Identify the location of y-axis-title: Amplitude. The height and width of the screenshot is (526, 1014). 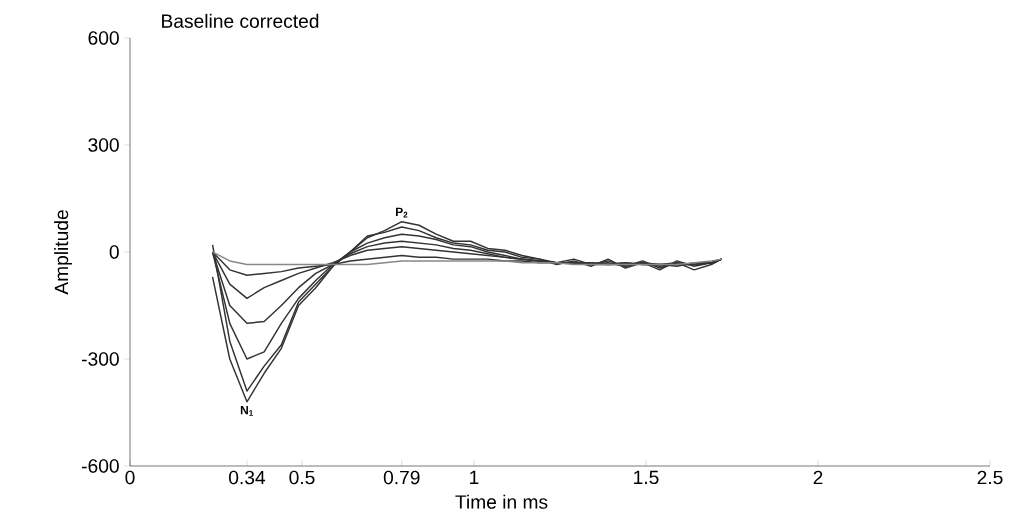
(63, 252).